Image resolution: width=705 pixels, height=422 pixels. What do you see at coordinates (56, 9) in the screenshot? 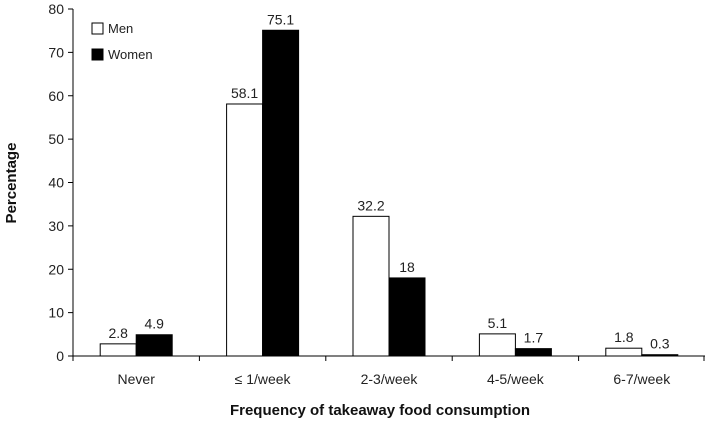
I see `y-tick-label: 80` at bounding box center [56, 9].